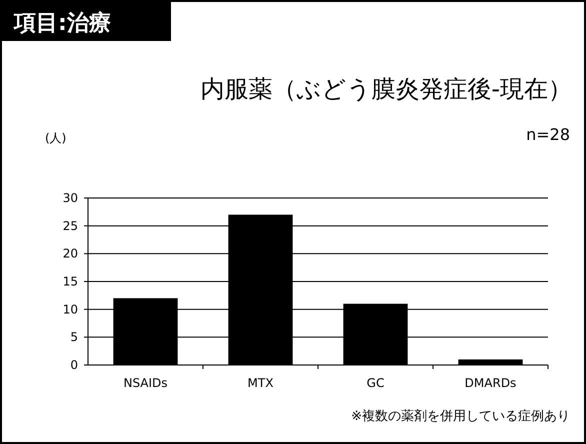 The width and height of the screenshot is (586, 444). Describe the element at coordinates (55, 138) in the screenshot. I see `y-axis-title: (人)` at that location.